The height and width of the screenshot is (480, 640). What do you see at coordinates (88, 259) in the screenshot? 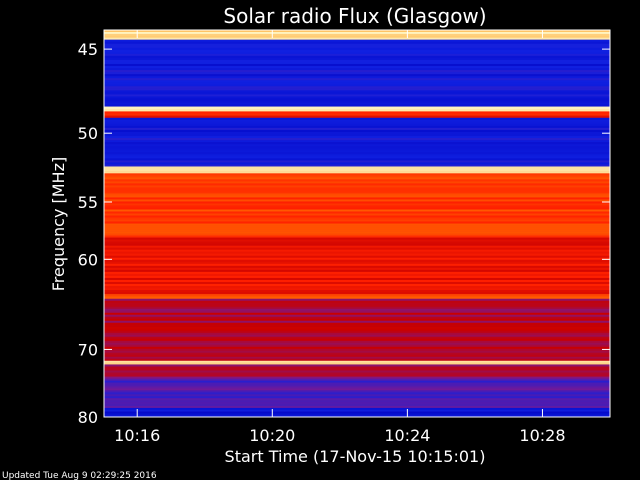
I see `y-tick-label: 60` at bounding box center [88, 259].